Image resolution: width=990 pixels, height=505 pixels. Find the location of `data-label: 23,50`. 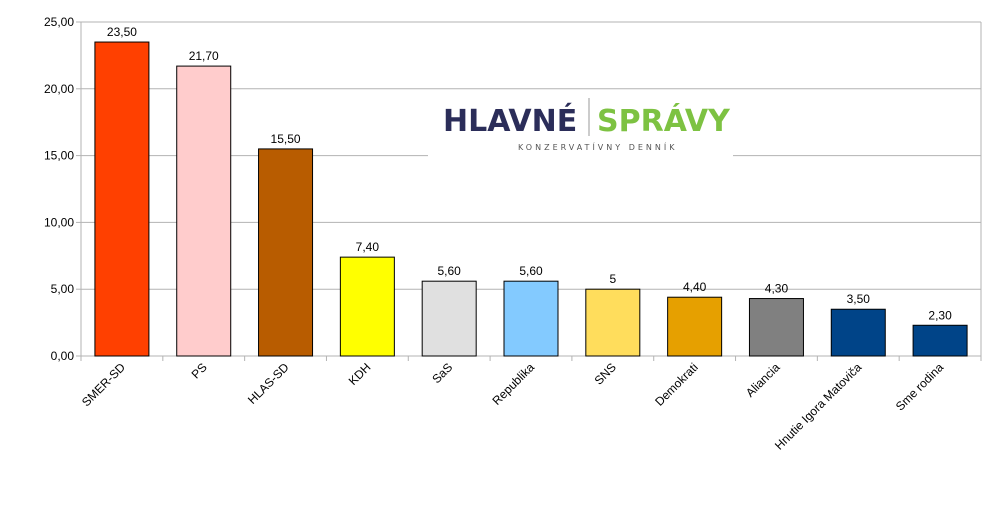

data-label: 23,50 is located at coordinates (122, 32).